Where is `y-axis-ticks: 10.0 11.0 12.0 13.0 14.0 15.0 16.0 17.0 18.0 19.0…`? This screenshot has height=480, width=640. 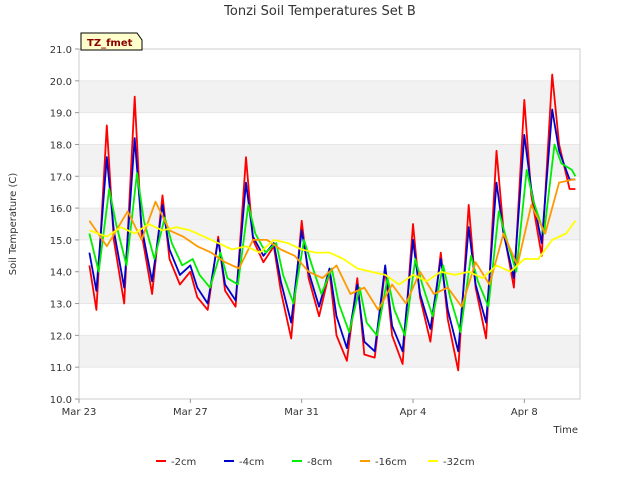
y-axis-ticks: 10.0 11.0 12.0 13.0 14.0 15.0 16.0 17.0 18.0 19.0… is located at coordinates (64, 225).